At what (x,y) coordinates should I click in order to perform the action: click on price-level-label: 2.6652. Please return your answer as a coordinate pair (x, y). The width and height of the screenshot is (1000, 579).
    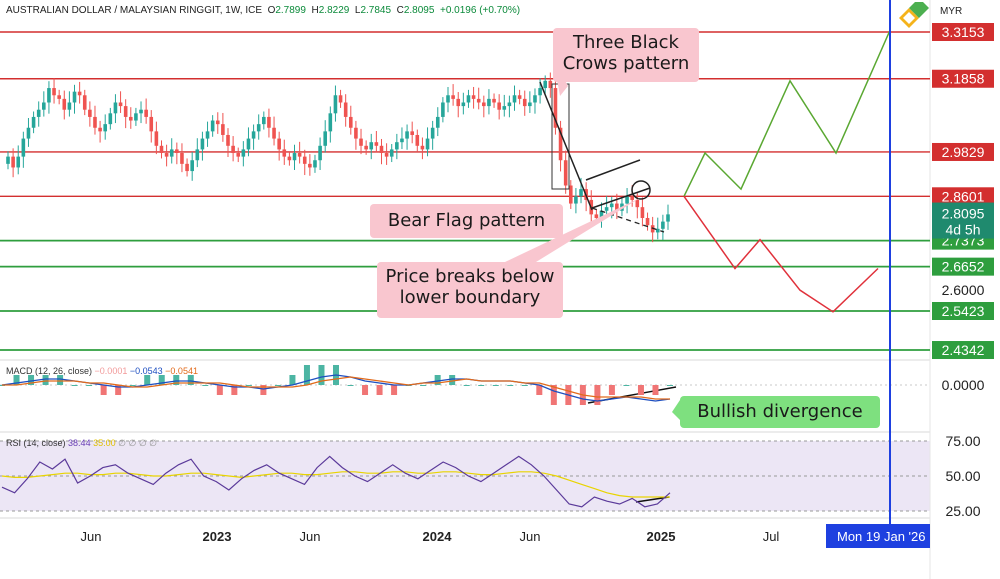
    Looking at the image, I should click on (963, 267).